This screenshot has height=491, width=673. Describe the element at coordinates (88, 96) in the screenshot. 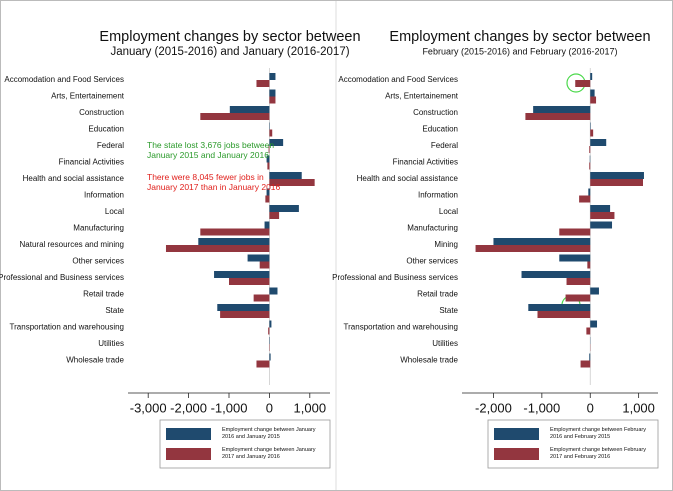

I see `category-label: Arts, Entertainement` at that location.